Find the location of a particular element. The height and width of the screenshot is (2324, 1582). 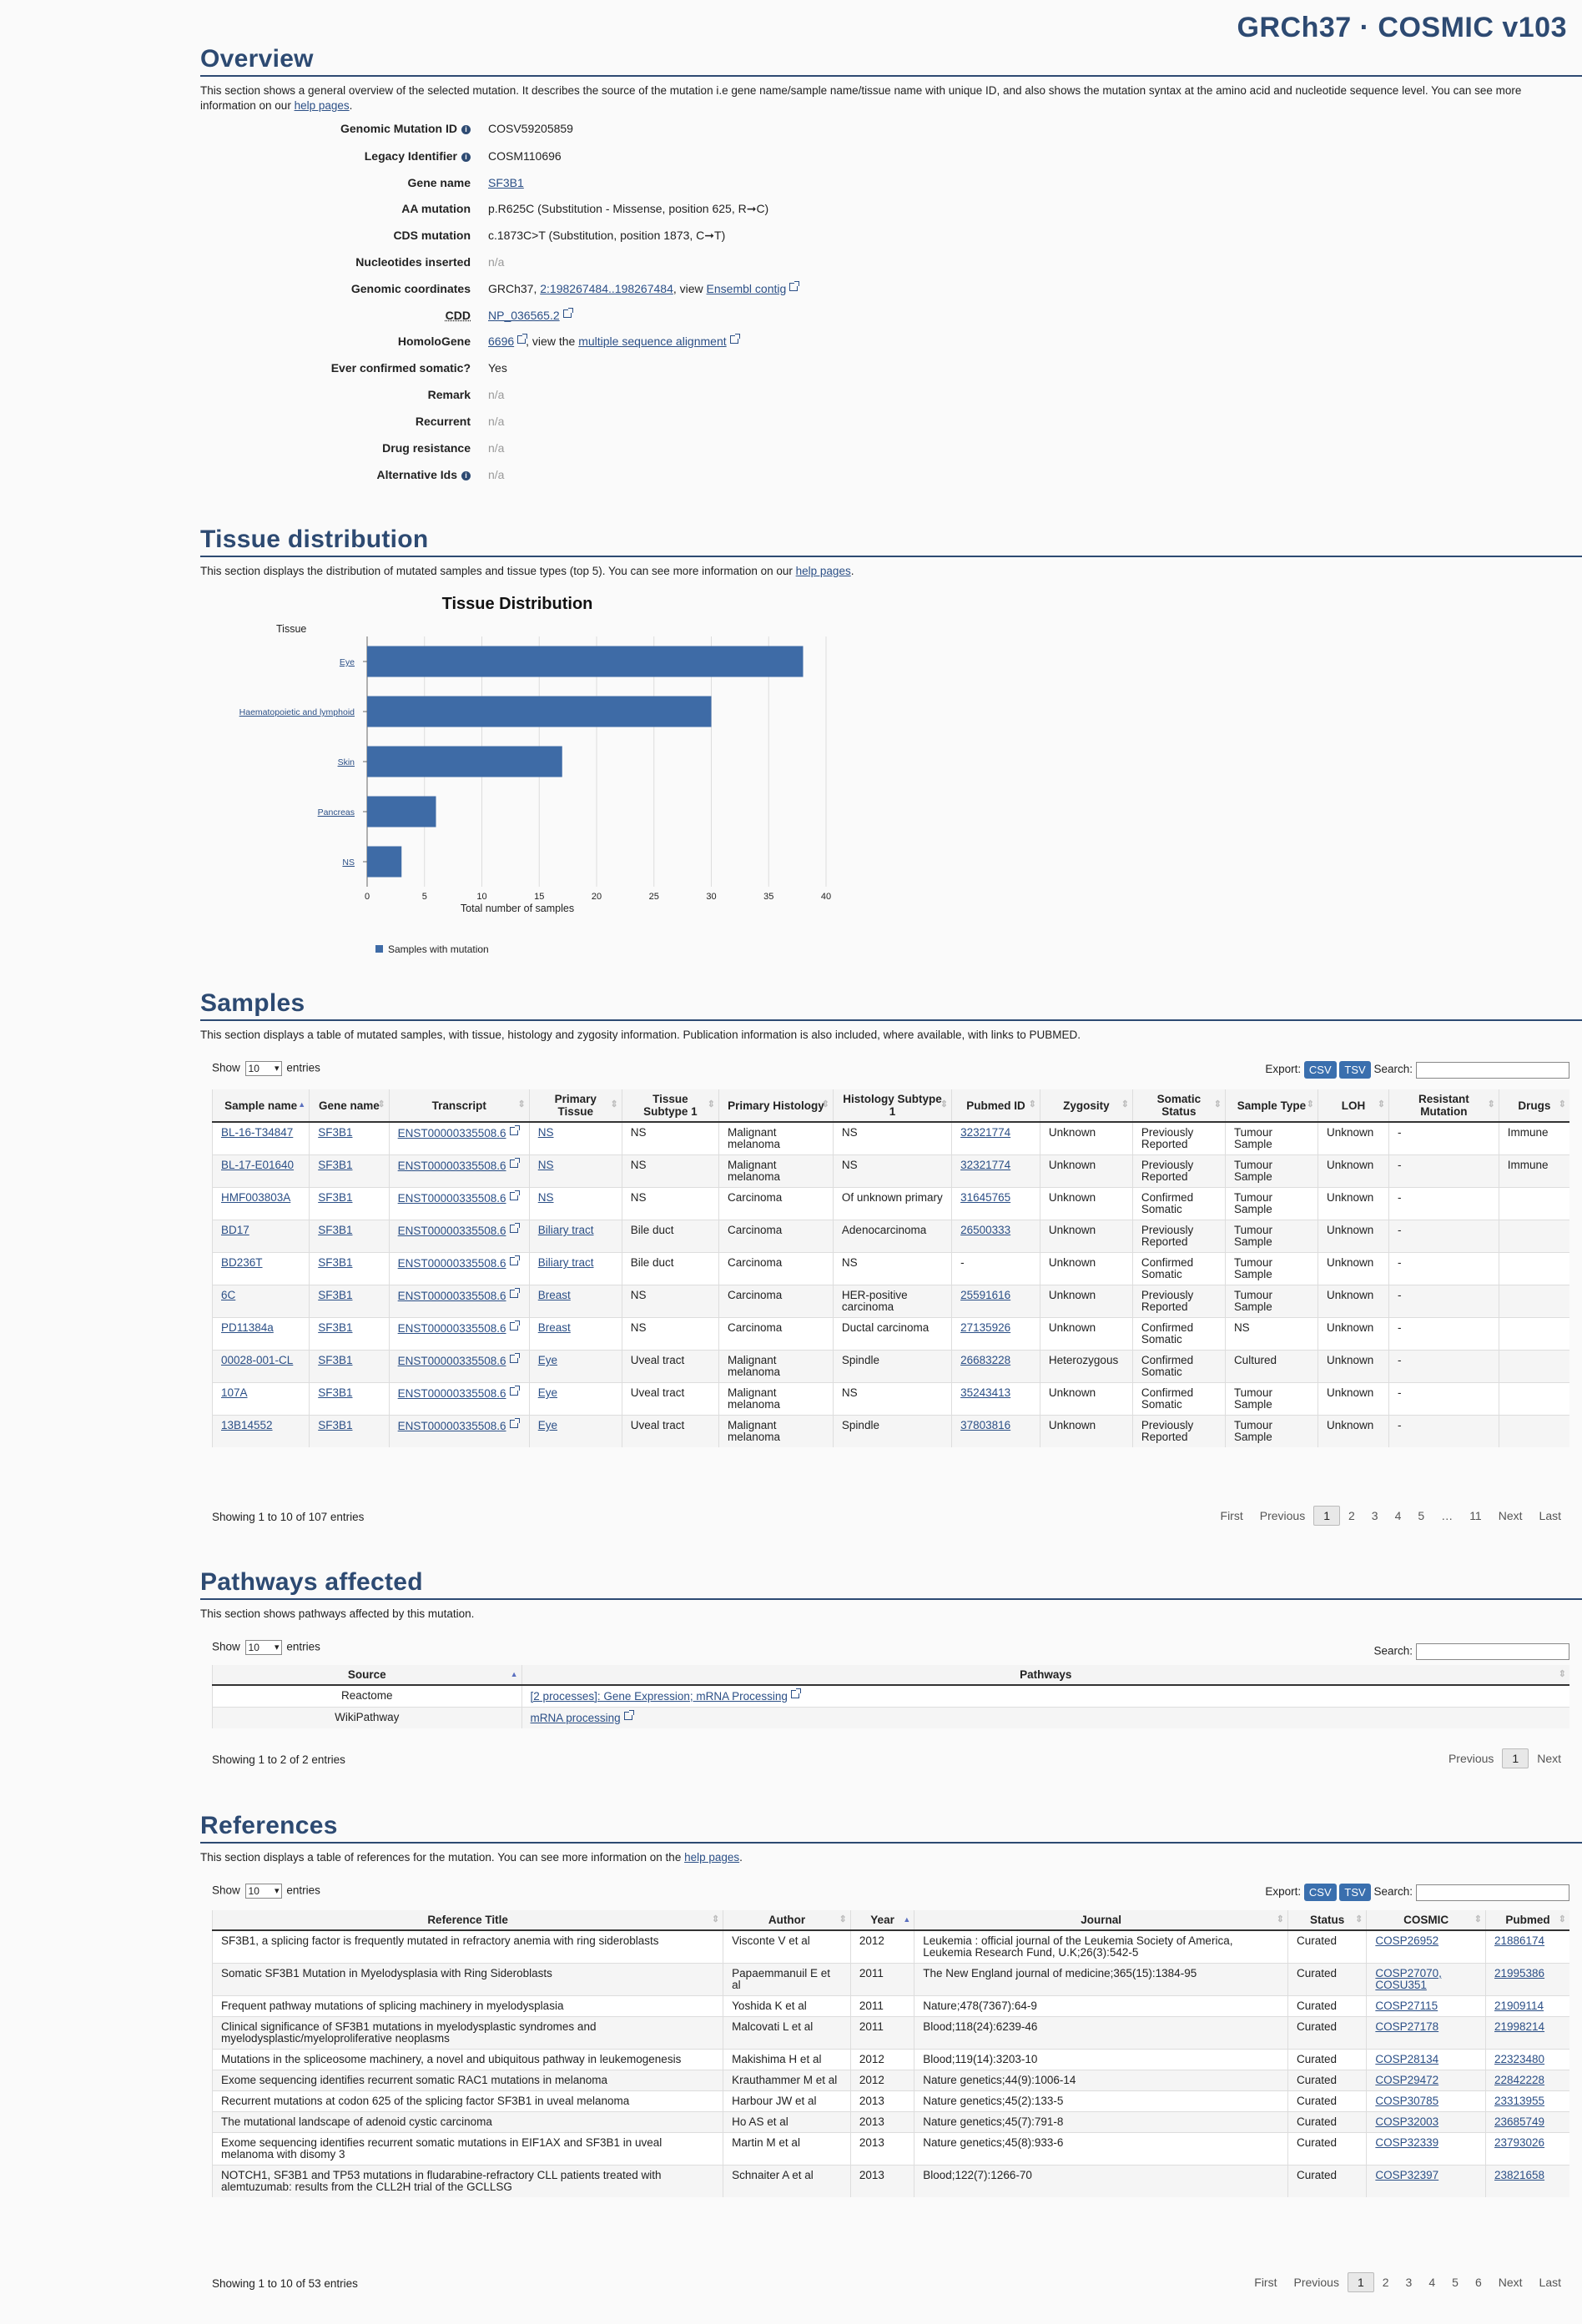

column-header: Pubmed is located at coordinates (1527, 1920).